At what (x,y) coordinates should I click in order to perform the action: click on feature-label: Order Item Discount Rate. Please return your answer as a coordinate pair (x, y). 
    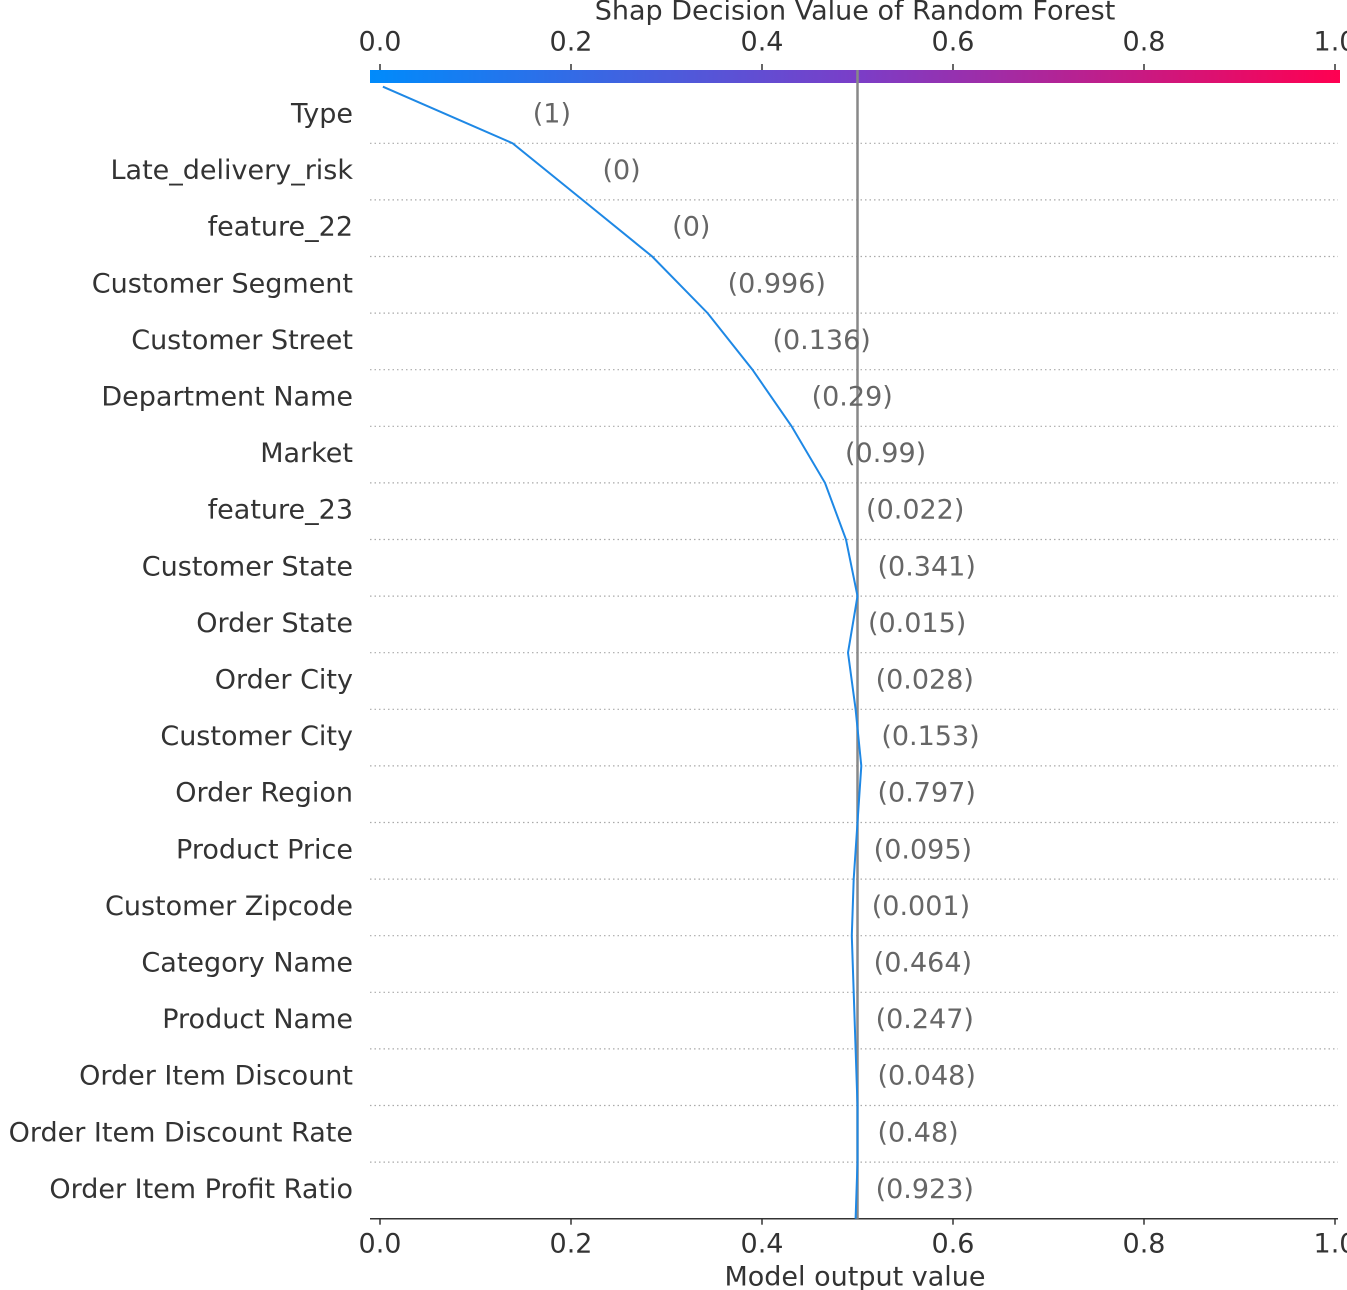
    Looking at the image, I should click on (181, 1132).